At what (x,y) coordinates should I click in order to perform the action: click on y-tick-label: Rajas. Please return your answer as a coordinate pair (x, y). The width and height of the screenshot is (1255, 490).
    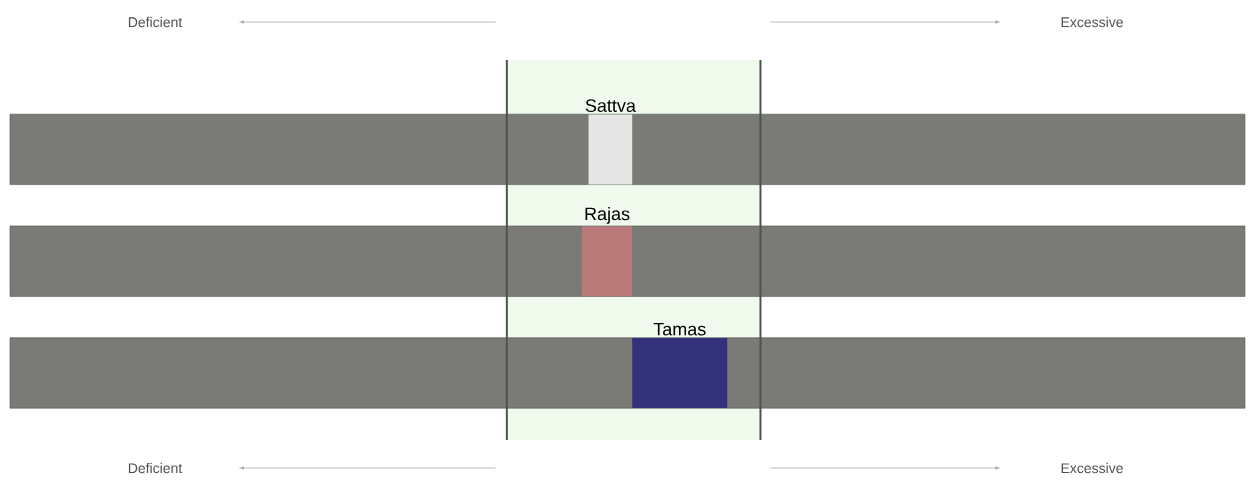
    Looking at the image, I should click on (607, 215).